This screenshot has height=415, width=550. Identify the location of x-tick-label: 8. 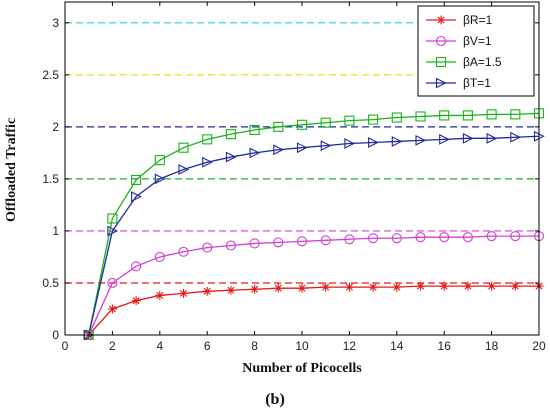
(254, 346).